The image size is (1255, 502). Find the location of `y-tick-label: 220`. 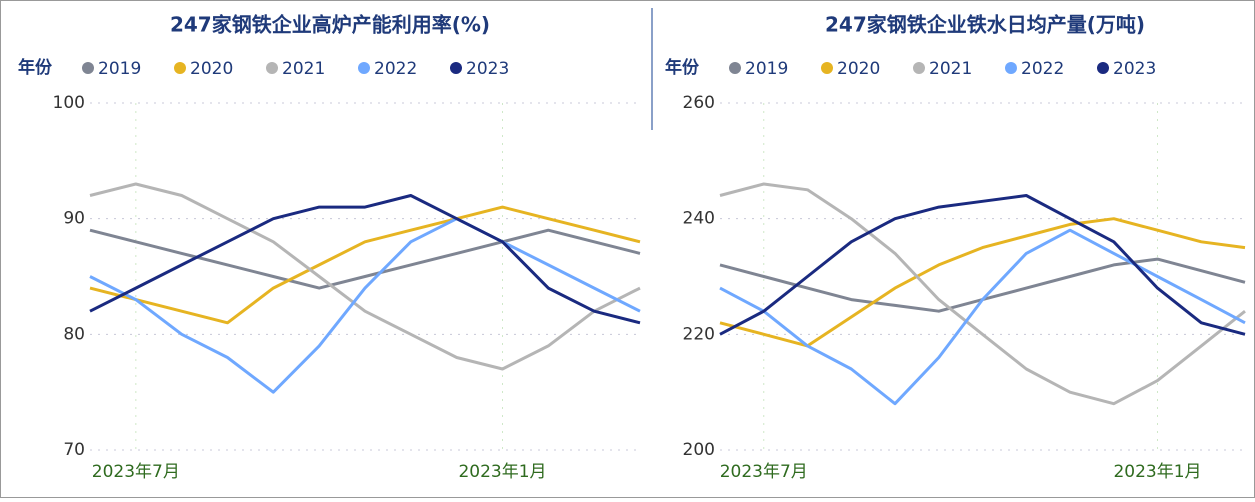

y-tick-label: 220 is located at coordinates (699, 334).